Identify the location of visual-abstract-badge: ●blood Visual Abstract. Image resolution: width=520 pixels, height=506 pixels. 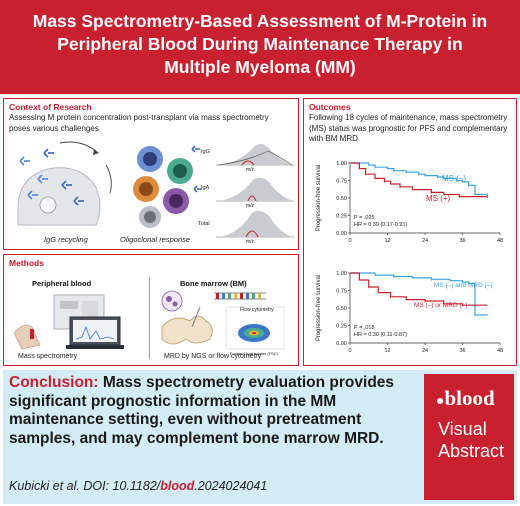
(469, 437).